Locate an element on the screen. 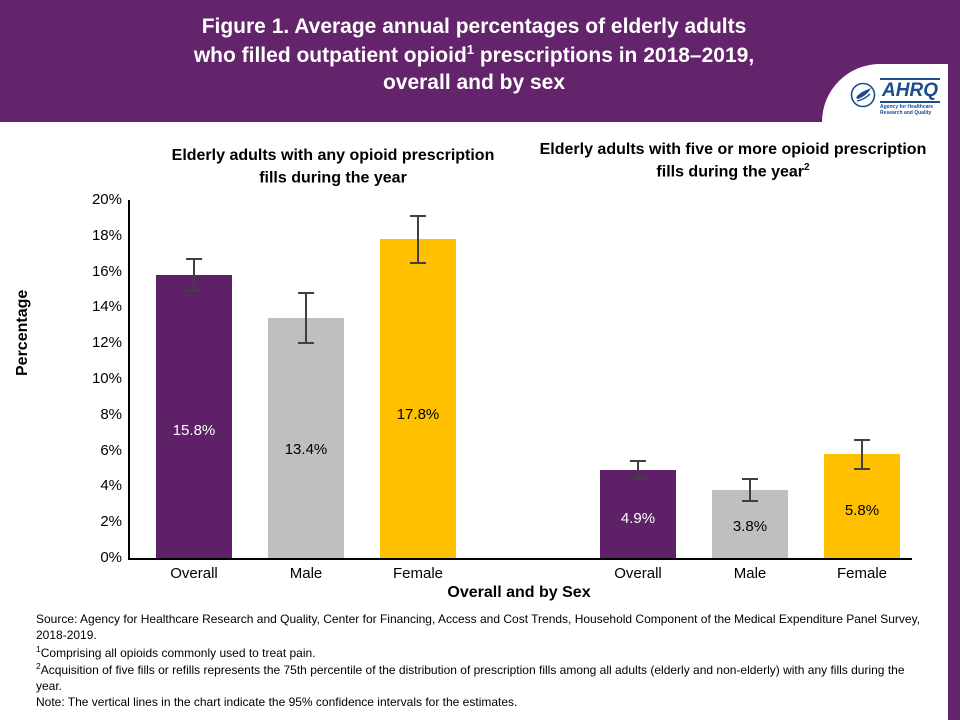 The height and width of the screenshot is (720, 960). bar-five-plus-overall is located at coordinates (638, 514).